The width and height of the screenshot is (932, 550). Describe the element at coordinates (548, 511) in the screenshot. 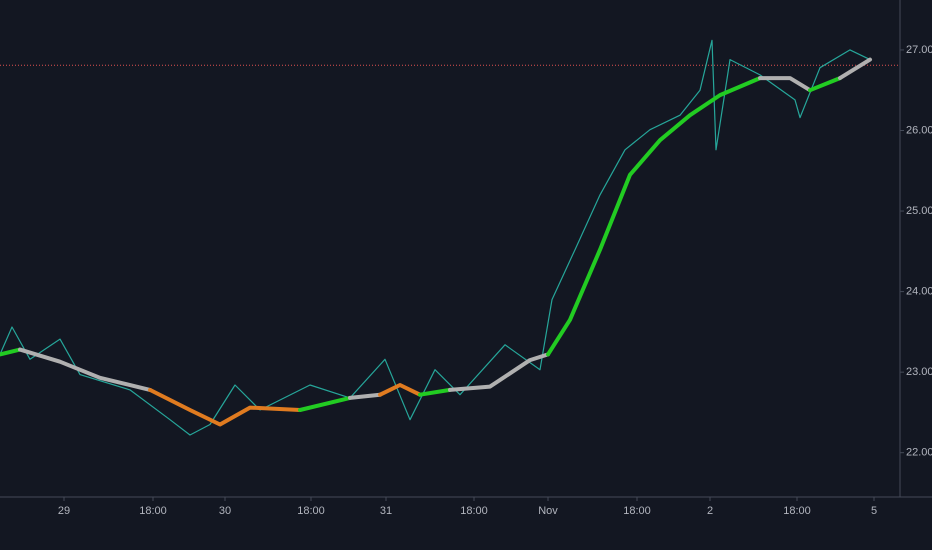

I see `x-tick-label: Nov` at that location.